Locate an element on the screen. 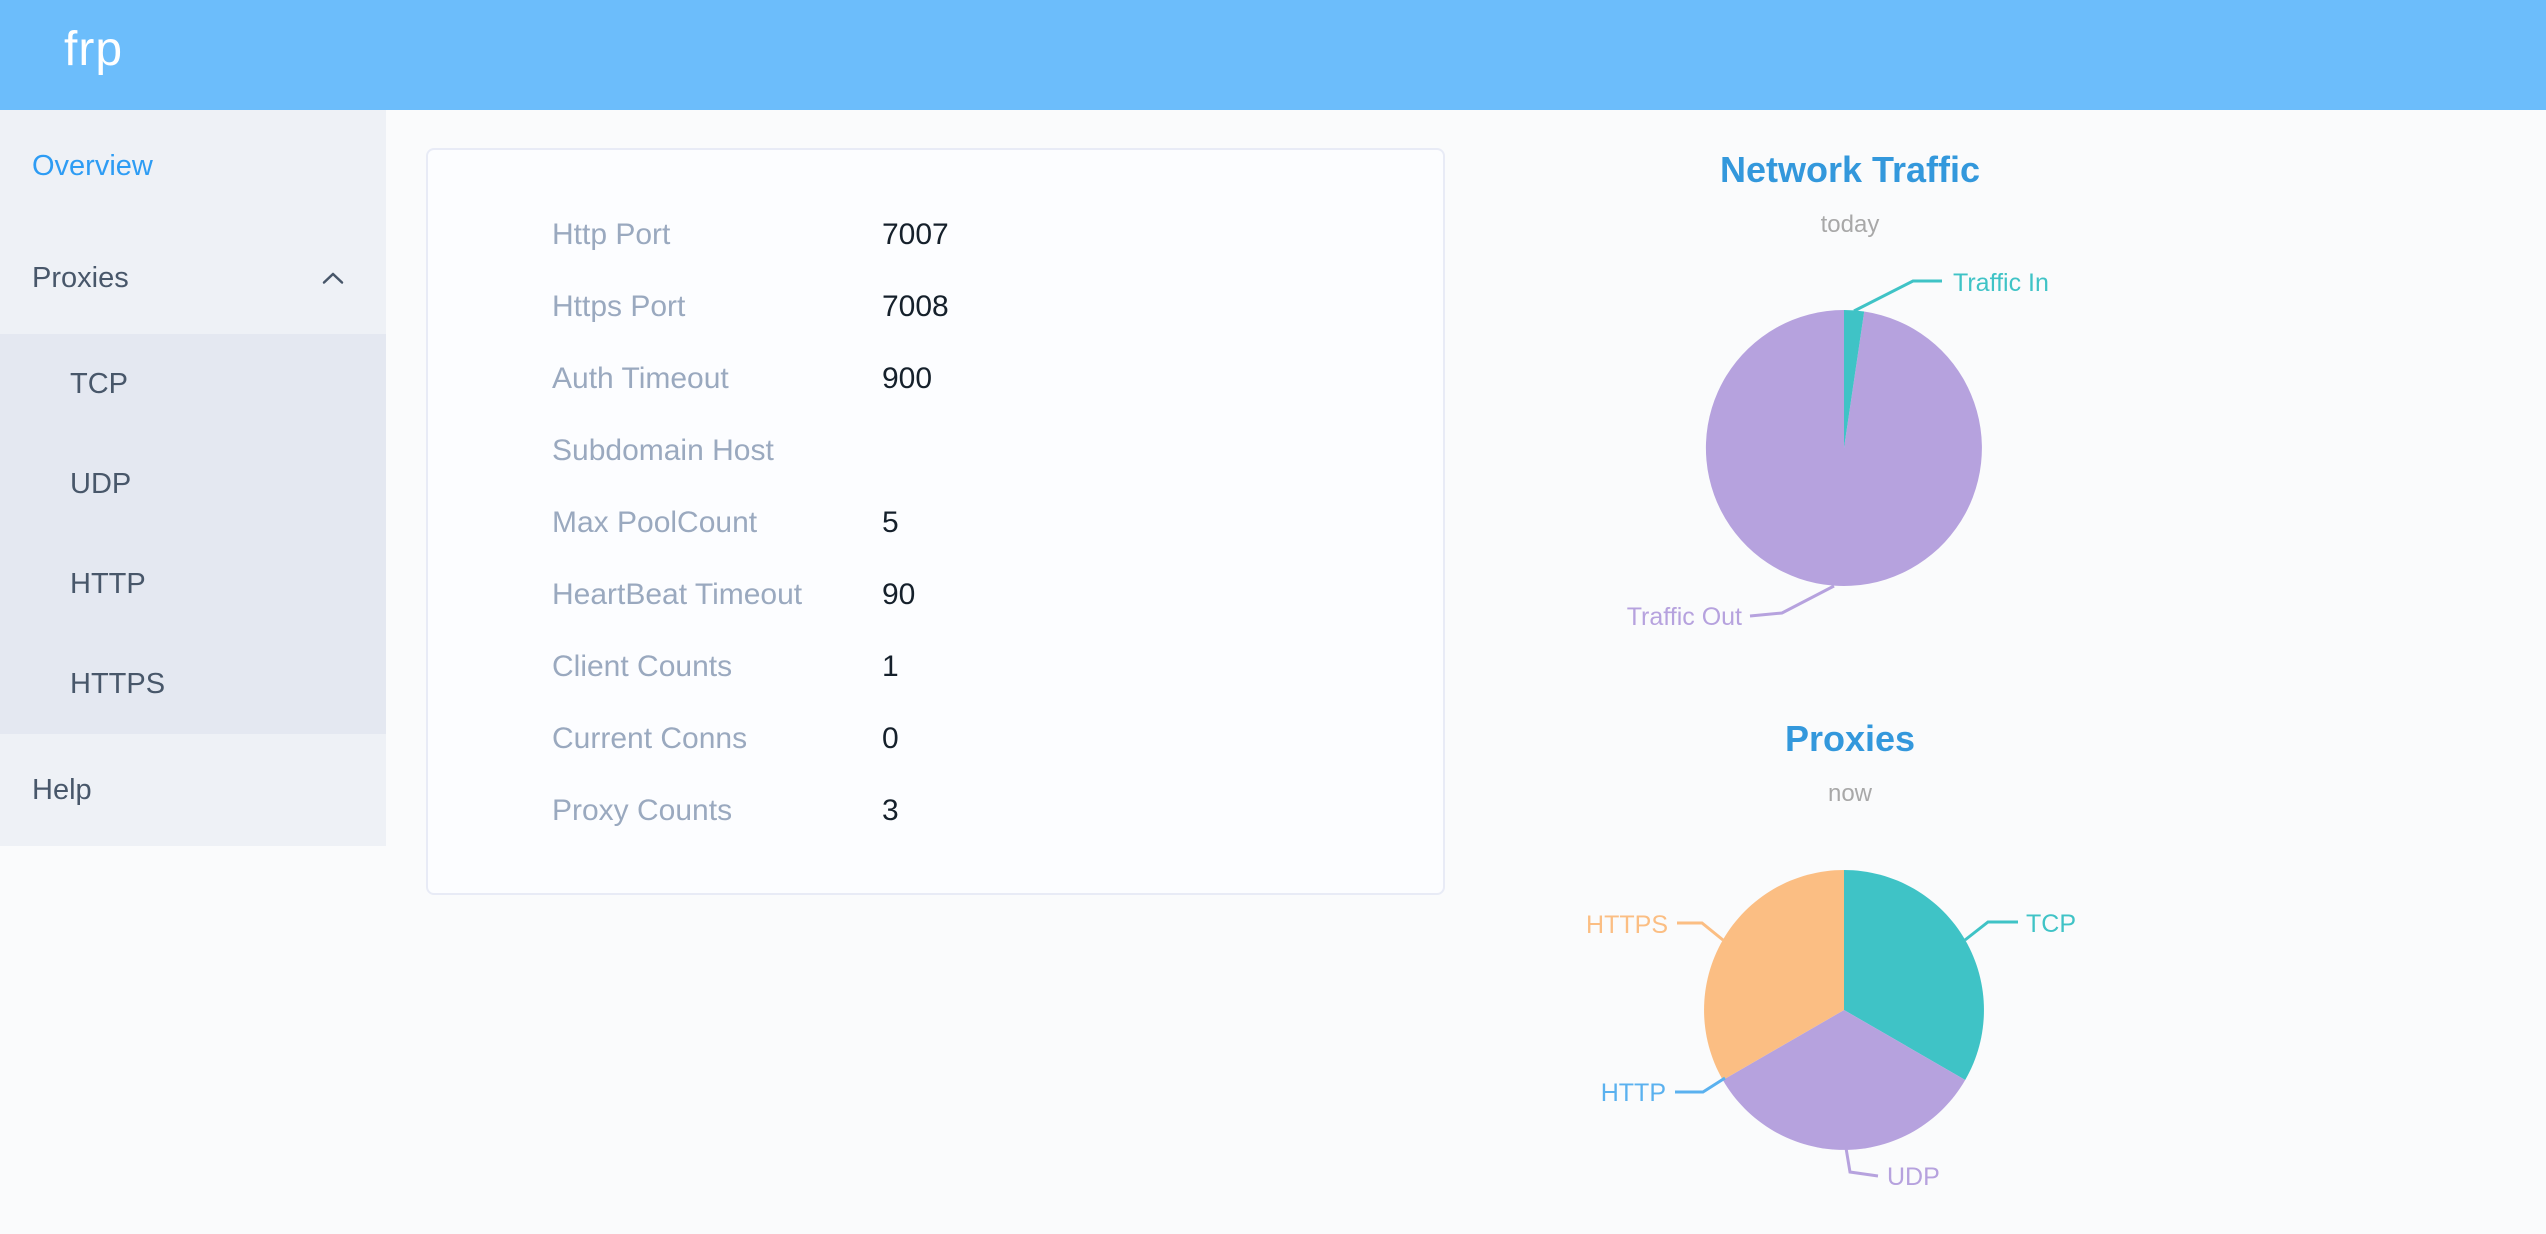 The image size is (2546, 1234). info-value: 0 is located at coordinates (890, 738).